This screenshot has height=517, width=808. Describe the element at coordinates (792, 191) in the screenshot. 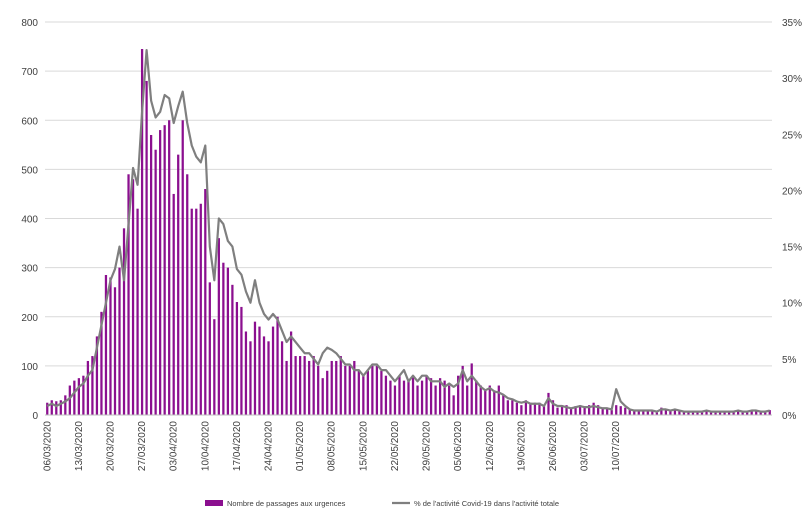

I see `y-right-tick-label: 20%` at that location.